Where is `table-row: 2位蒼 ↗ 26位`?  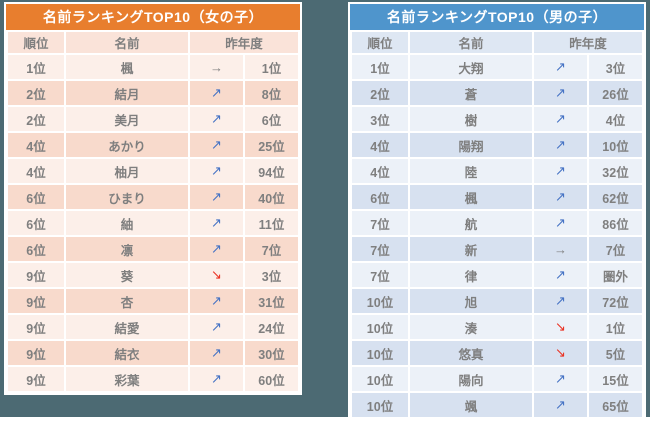 table-row: 2位蒼 ↗ 26位 is located at coordinates (497, 93).